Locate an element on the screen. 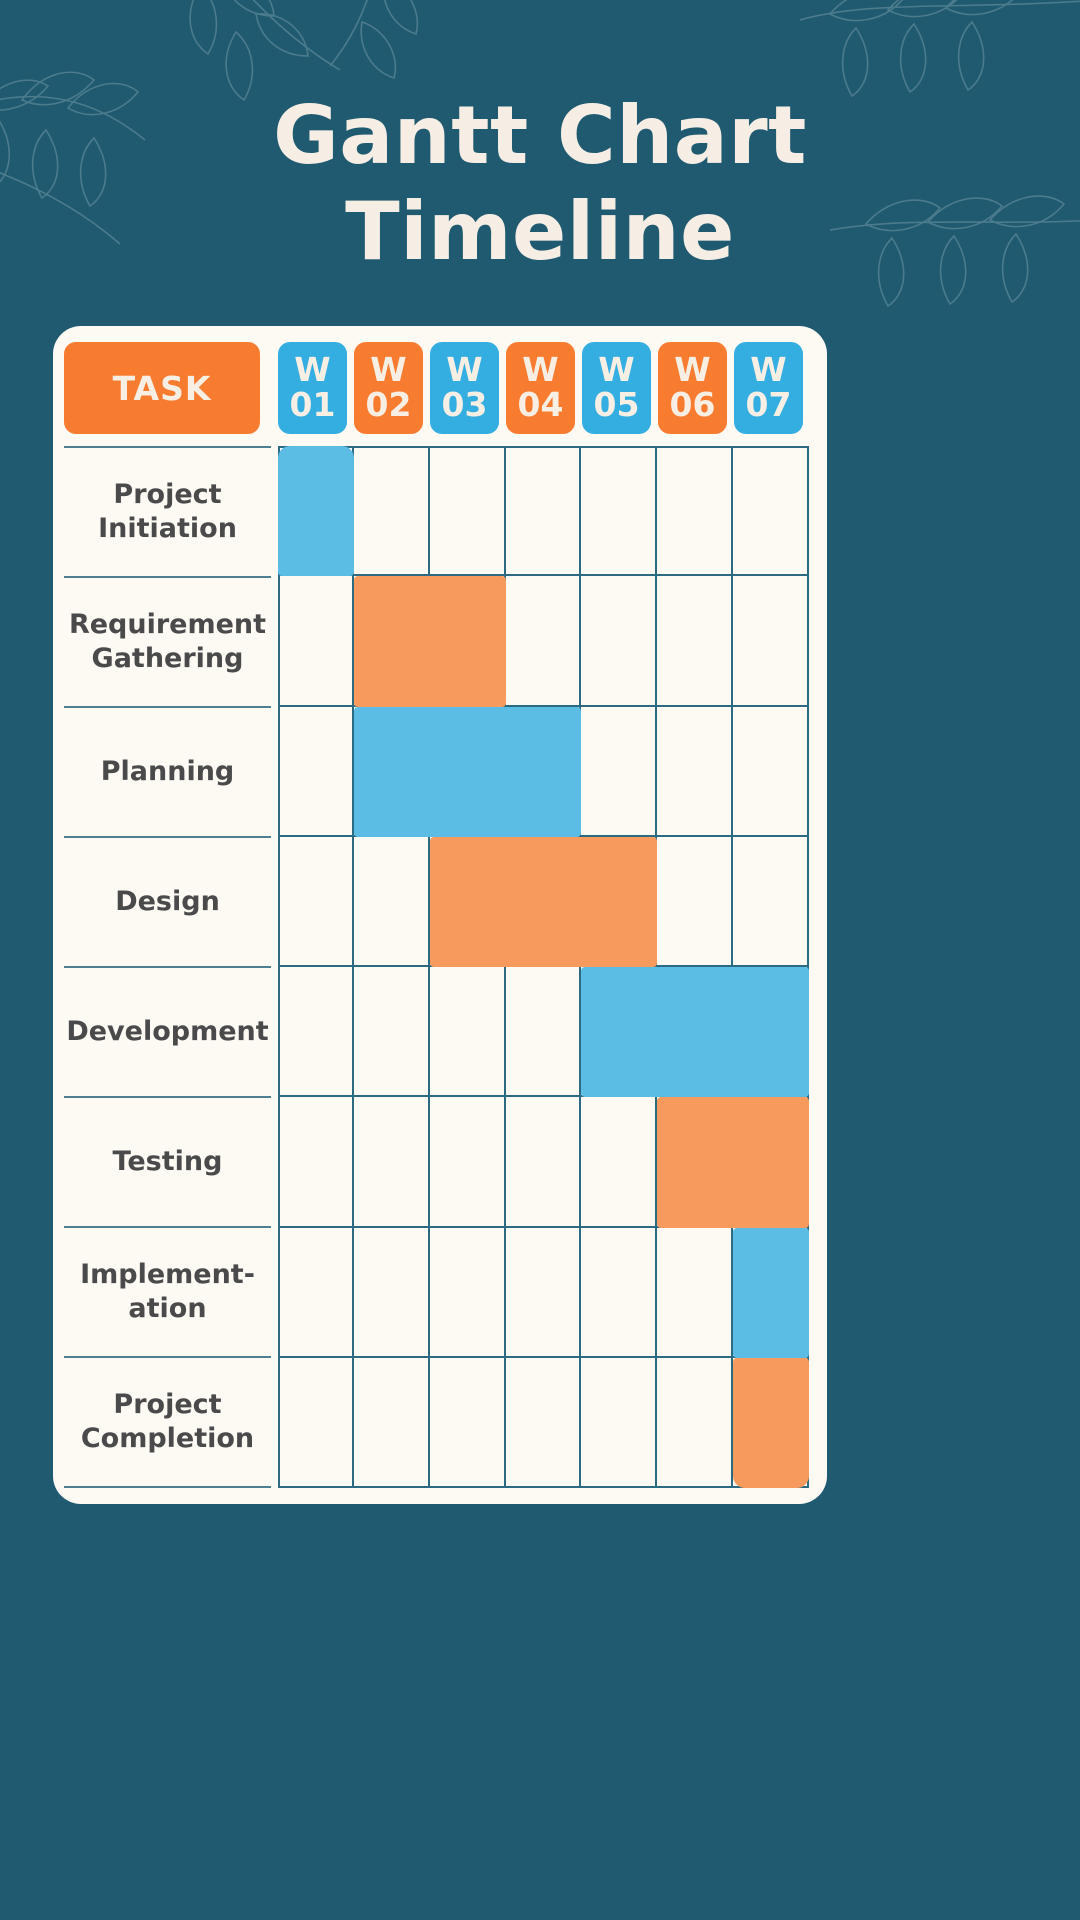  week-header-01: W 01 is located at coordinates (312, 388).